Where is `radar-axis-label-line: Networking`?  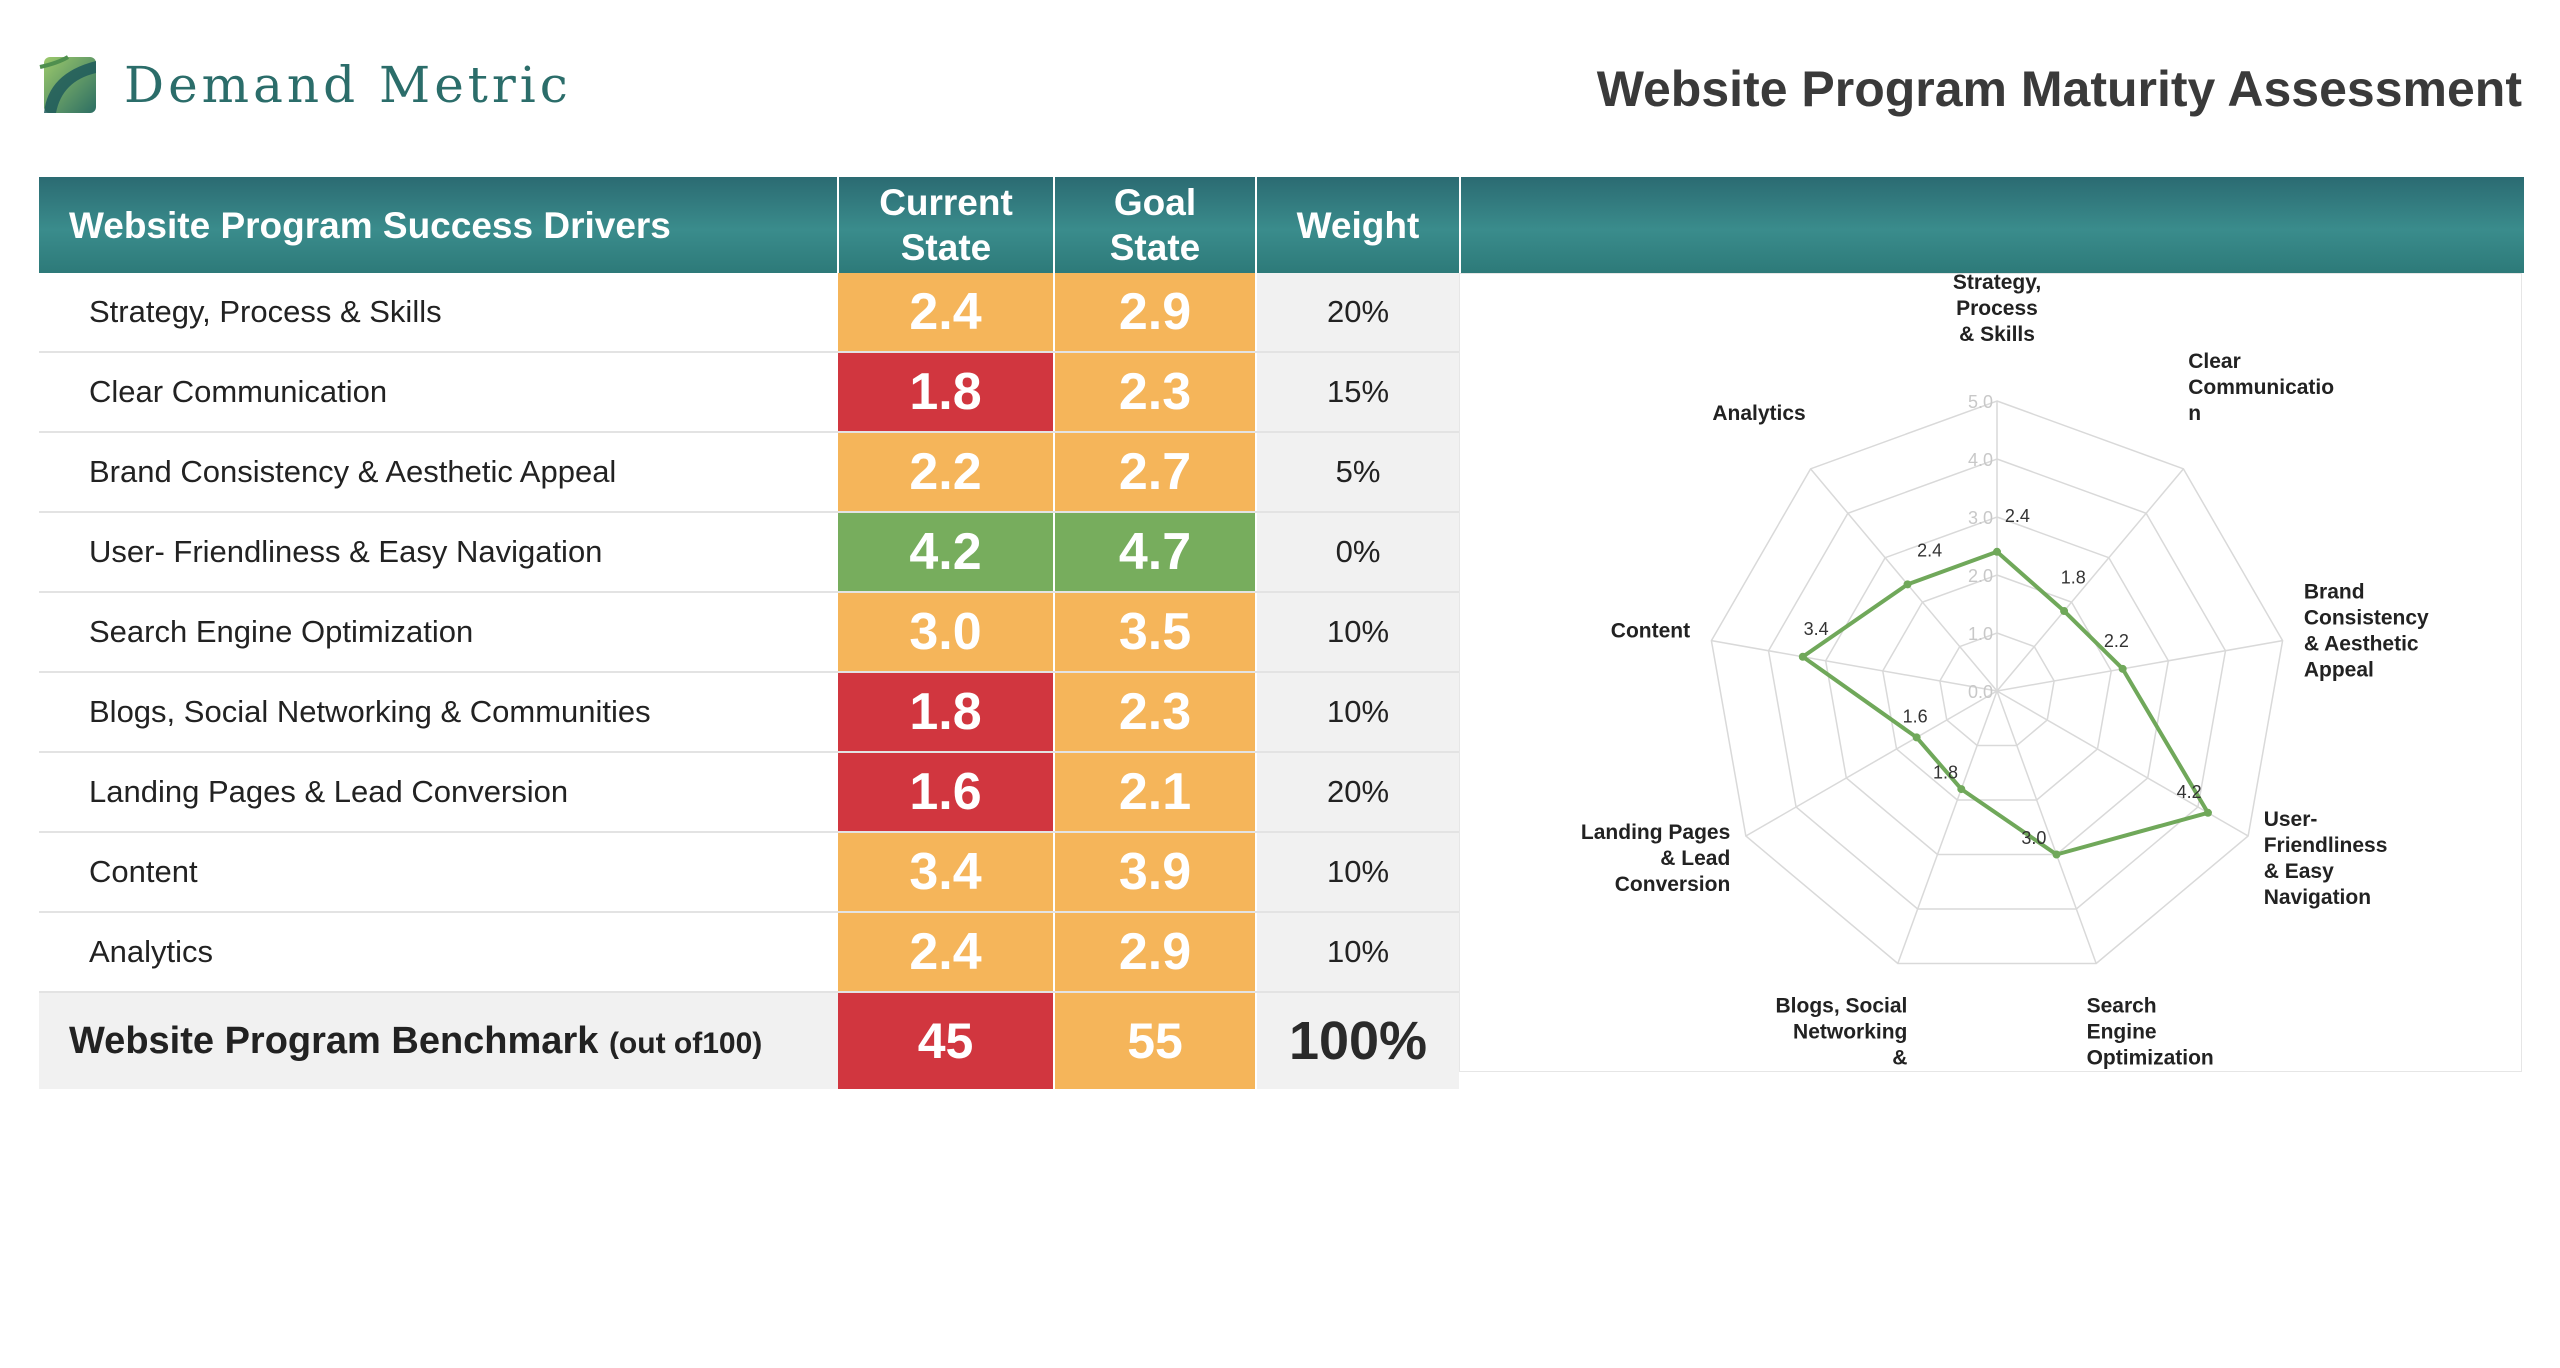
radar-axis-label-line: Networking is located at coordinates (1850, 1032).